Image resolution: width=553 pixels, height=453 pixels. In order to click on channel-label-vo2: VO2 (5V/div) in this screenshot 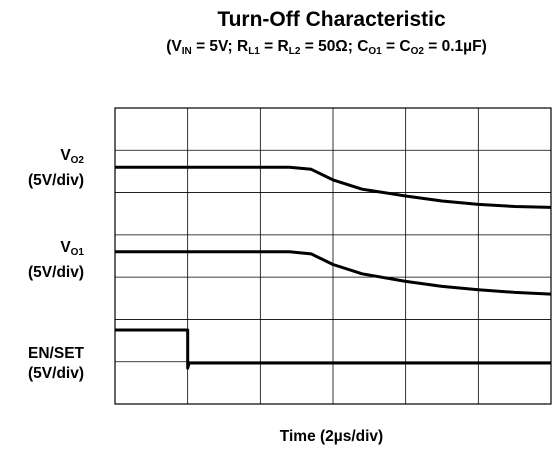, I will do `click(42, 168)`.